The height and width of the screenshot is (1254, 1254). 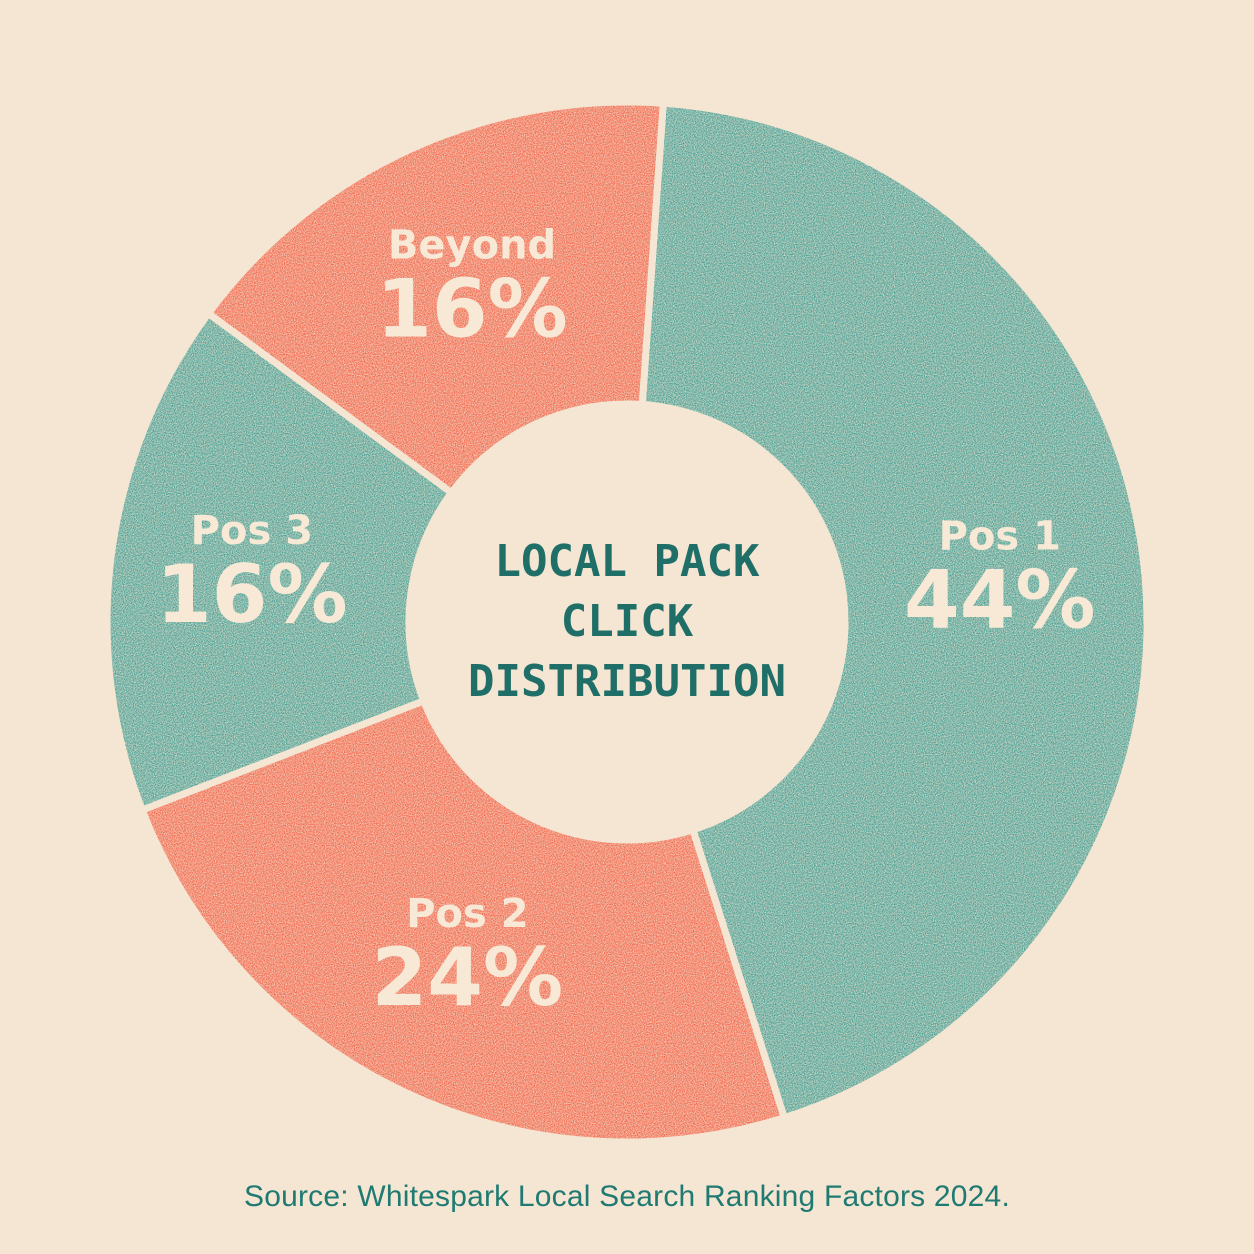 I want to click on chart-title-line: LOCAL PACK, so click(x=627, y=561).